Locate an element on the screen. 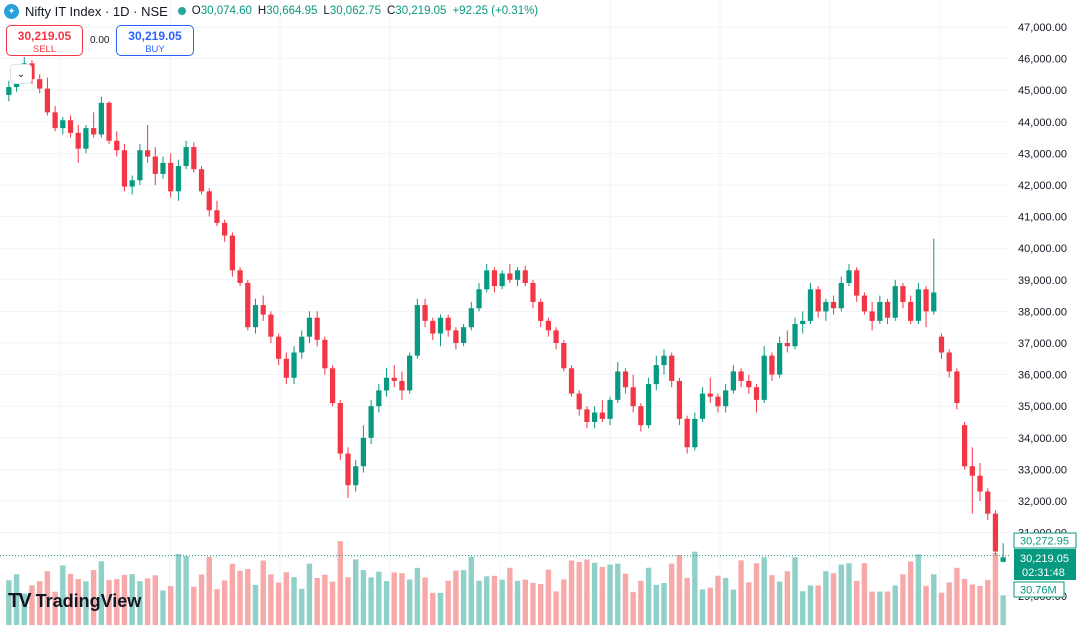 Image resolution: width=1080 pixels, height=625 pixels. collapse-legend-button: ⌄ is located at coordinates (21, 74).